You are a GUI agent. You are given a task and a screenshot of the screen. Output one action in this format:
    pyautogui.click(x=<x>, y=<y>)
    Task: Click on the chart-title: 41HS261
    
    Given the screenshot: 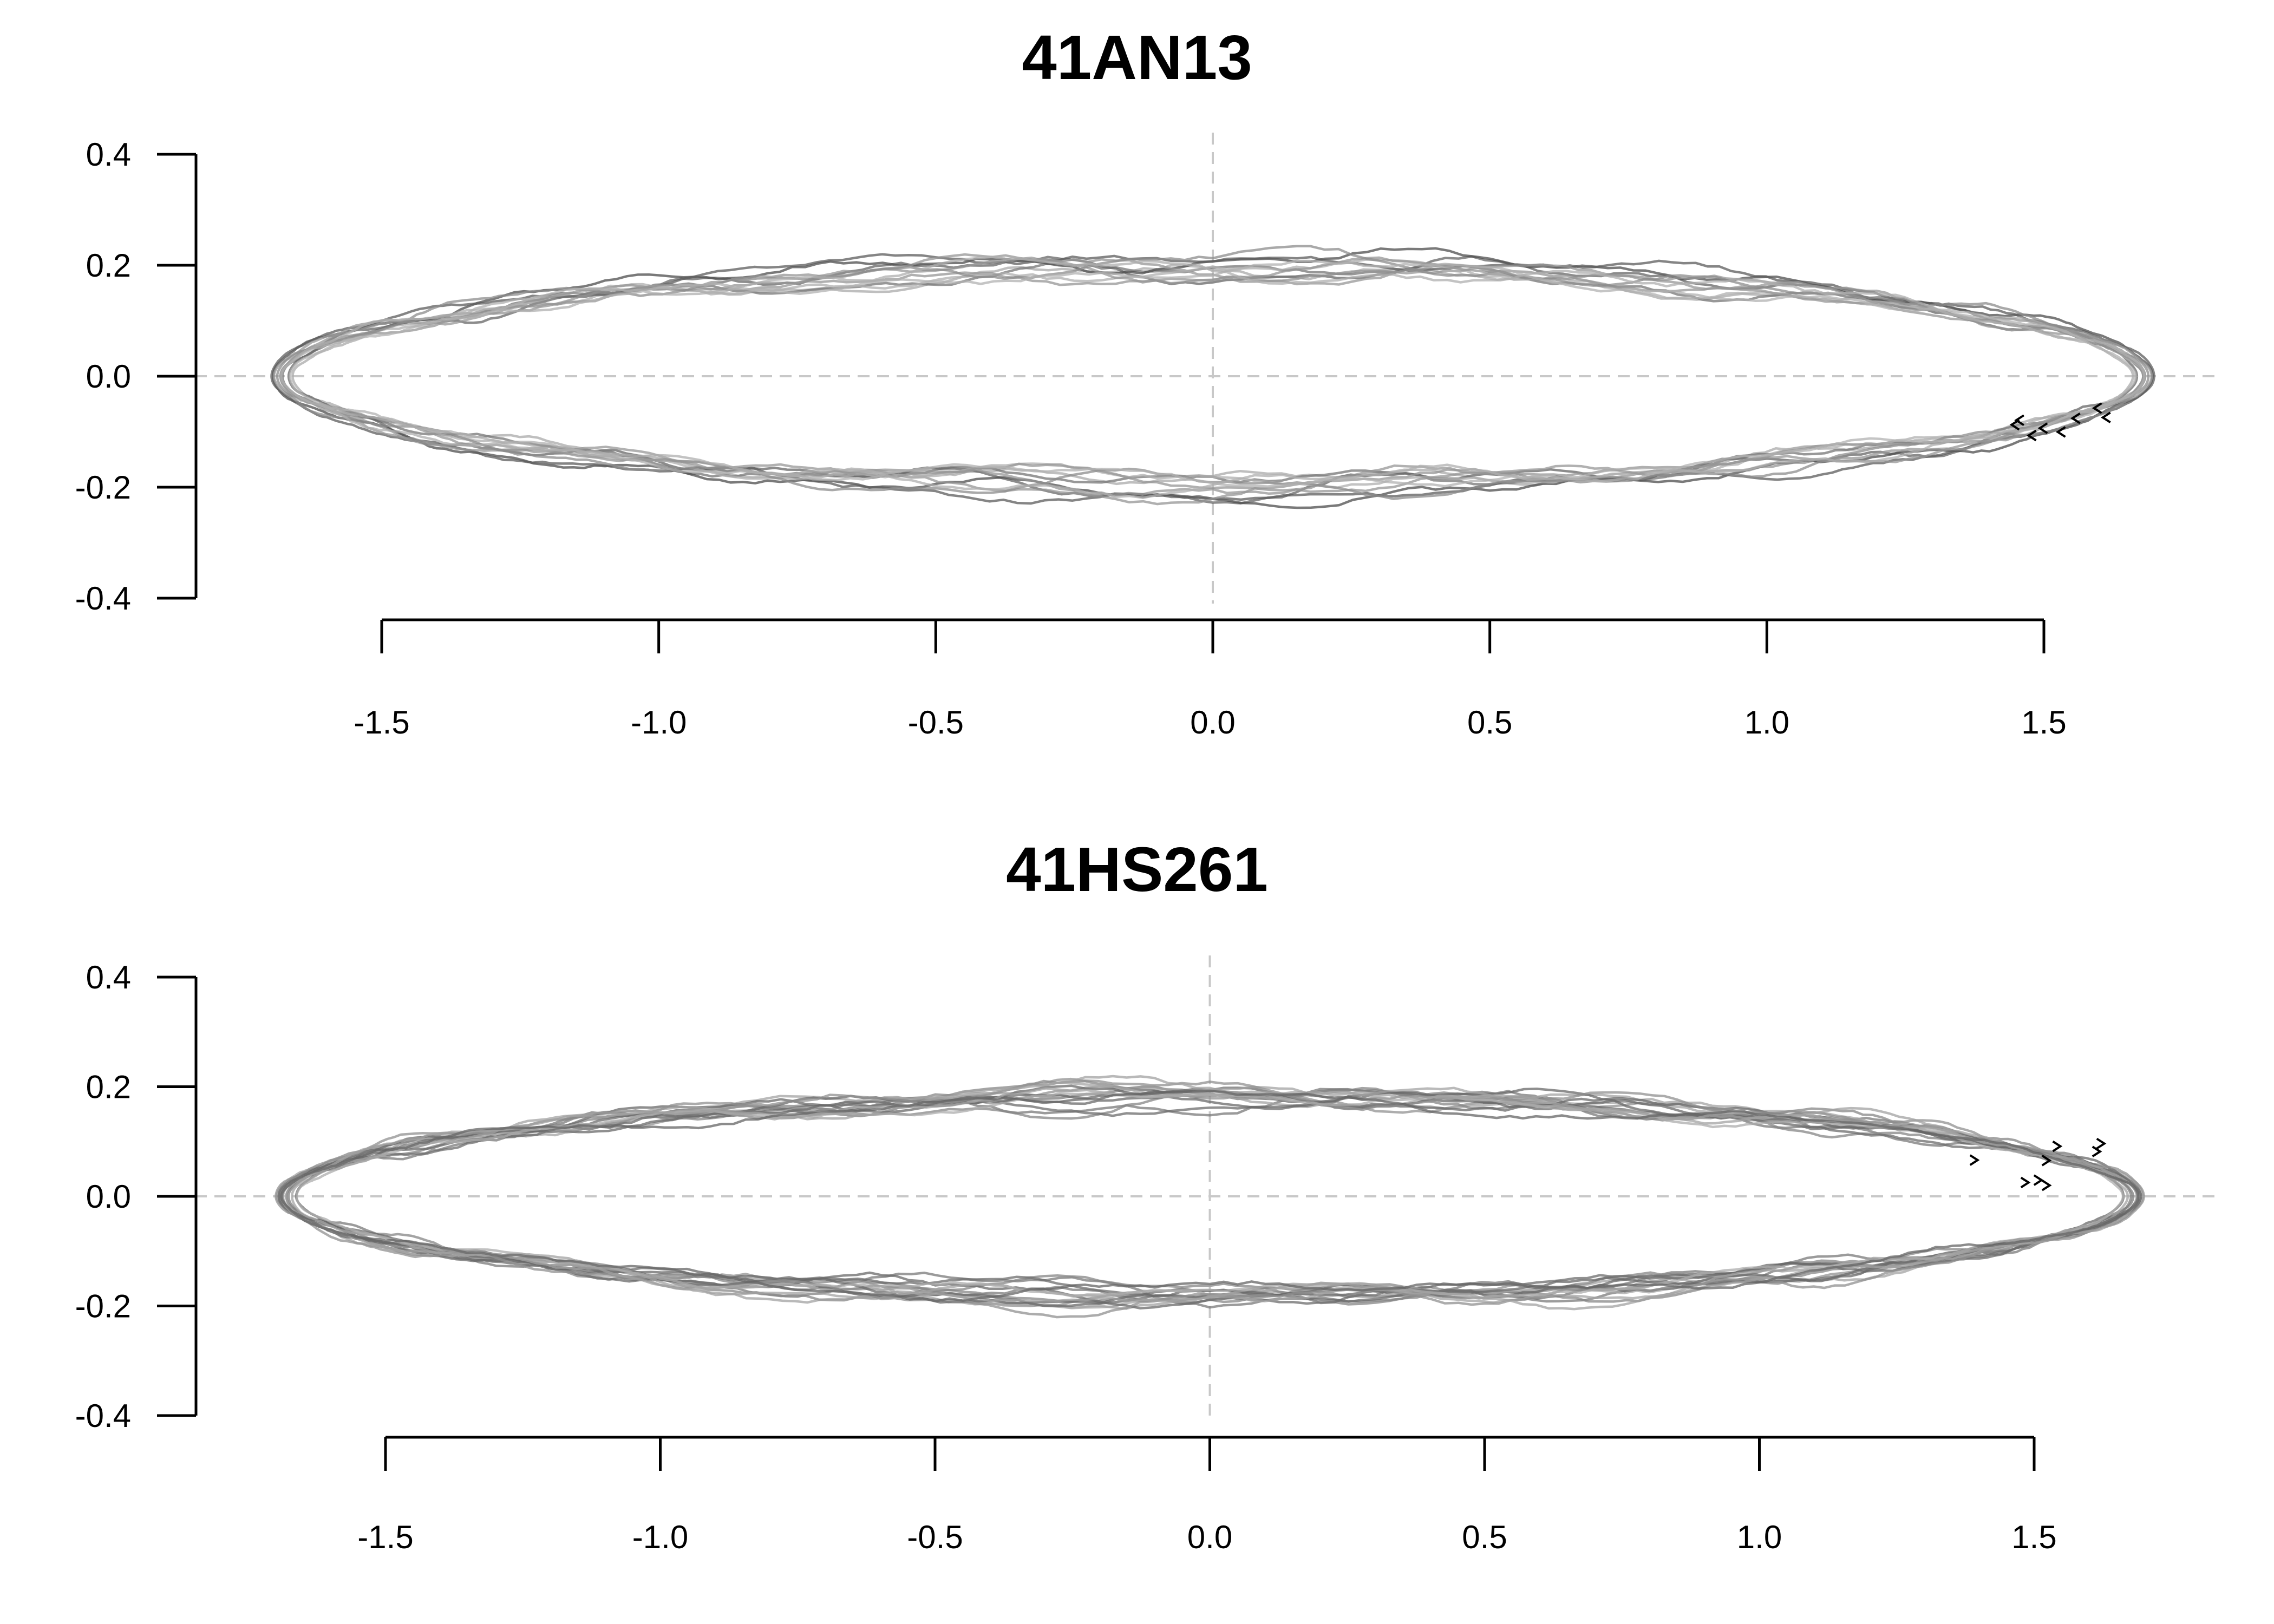 What is the action you would take?
    pyautogui.click(x=1137, y=869)
    